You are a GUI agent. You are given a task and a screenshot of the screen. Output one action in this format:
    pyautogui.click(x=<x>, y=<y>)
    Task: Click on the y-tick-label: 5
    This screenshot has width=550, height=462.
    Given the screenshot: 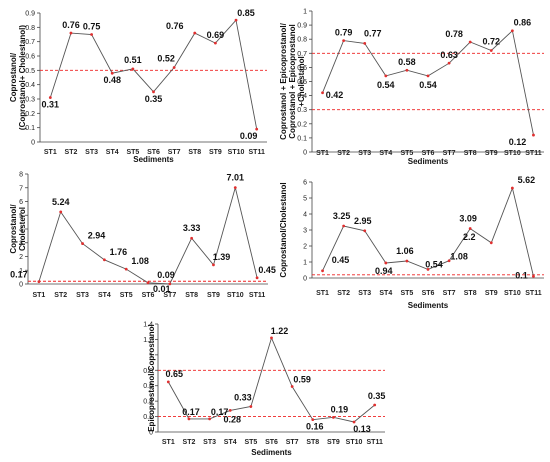 What is the action you would take?
    pyautogui.click(x=21, y=216)
    